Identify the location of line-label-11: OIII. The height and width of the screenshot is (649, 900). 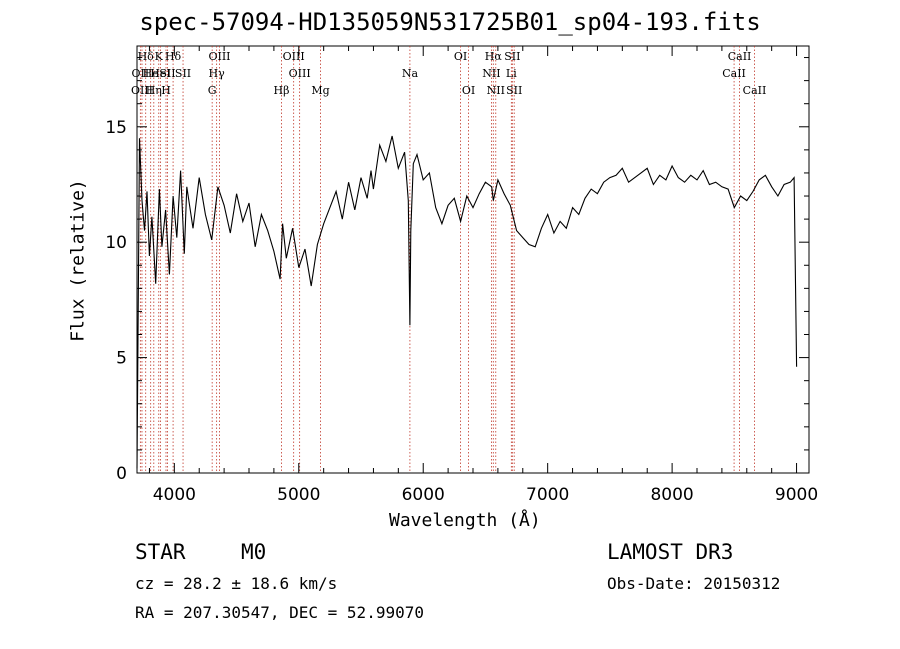
(219, 56).